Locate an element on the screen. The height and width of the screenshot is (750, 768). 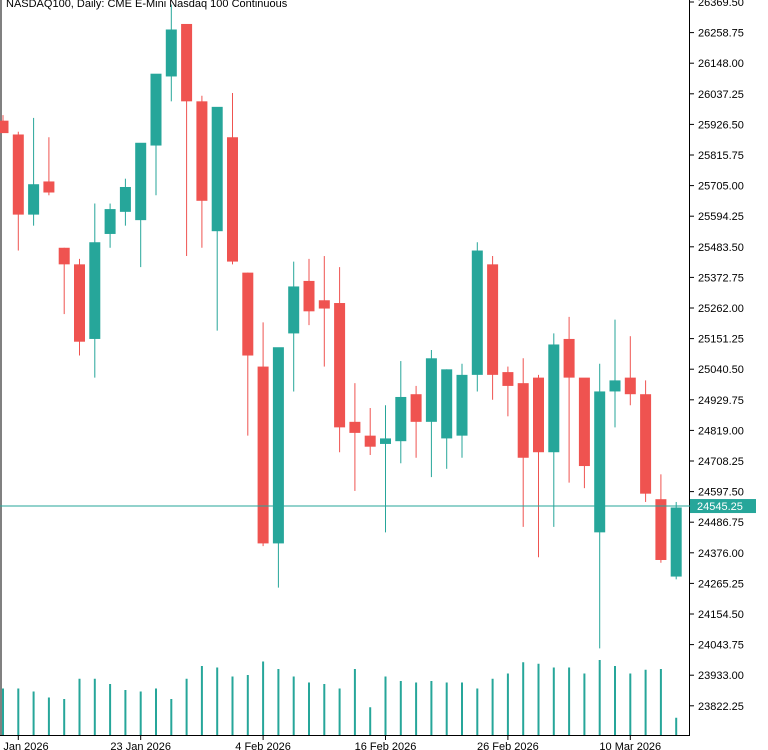
price-tick-label: 24708.25 is located at coordinates (721, 462).